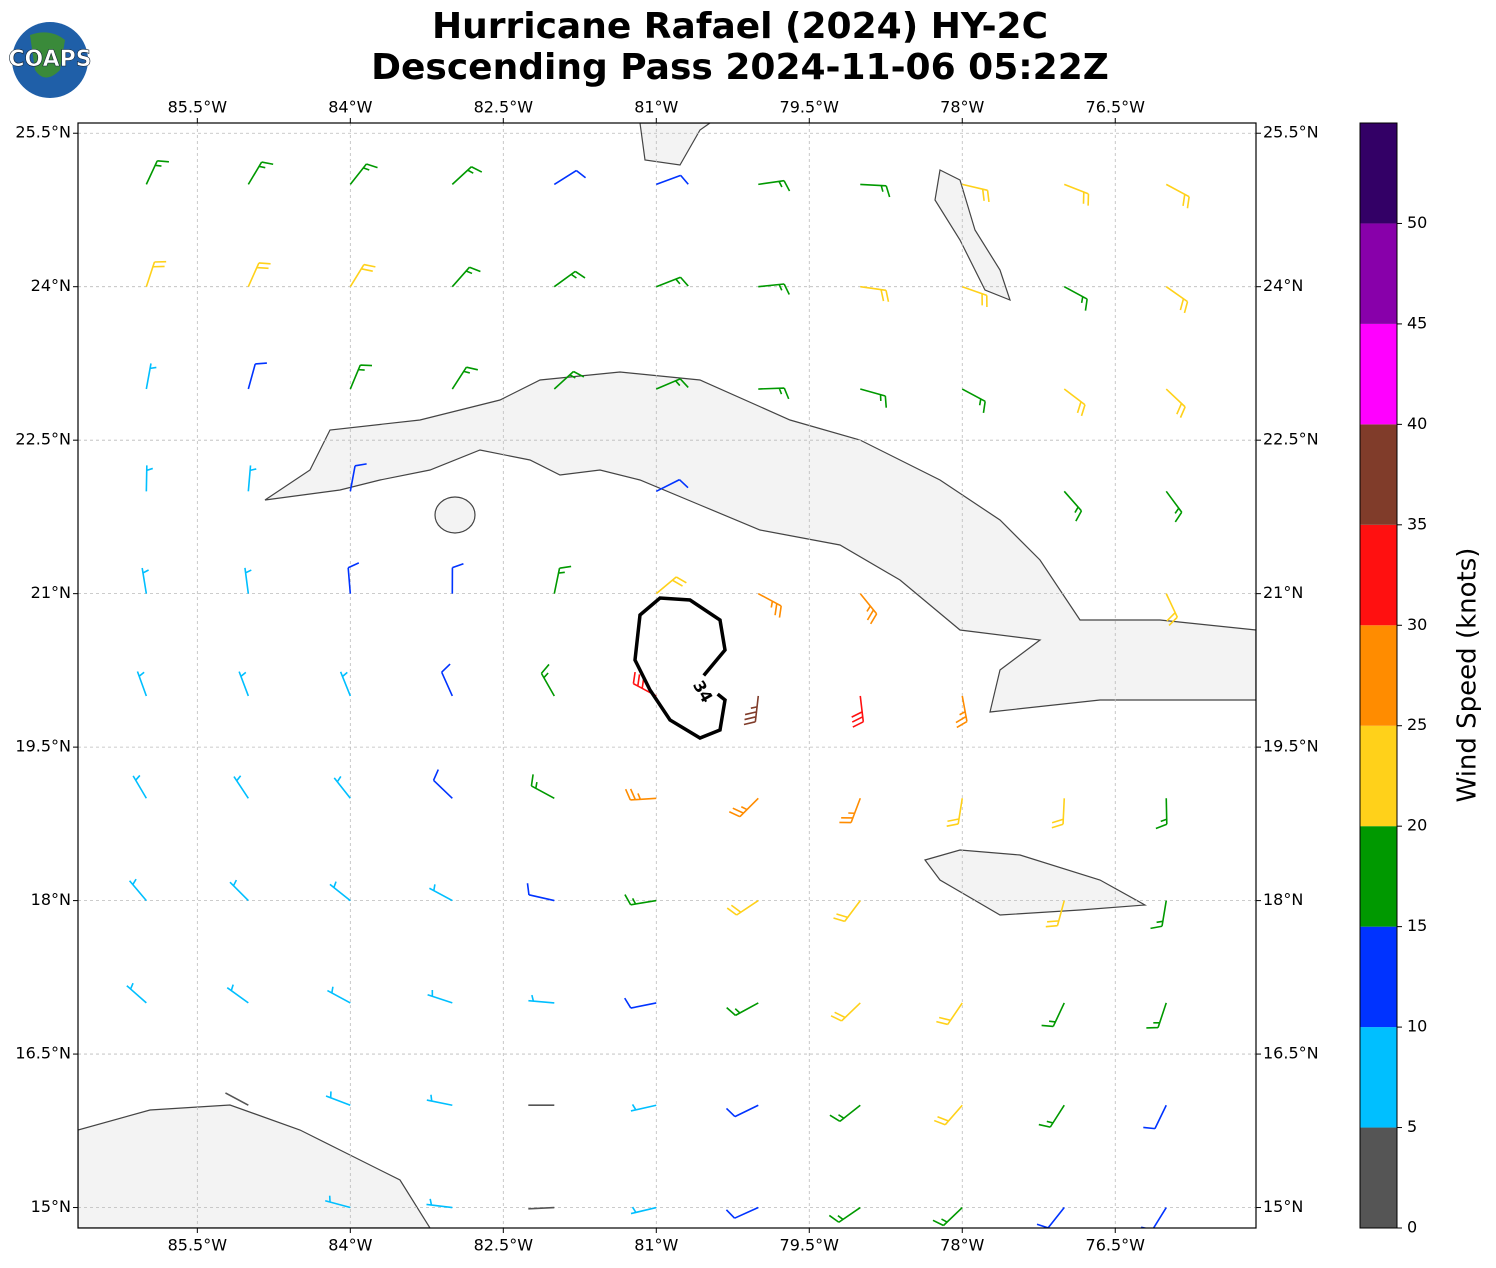 The width and height of the screenshot is (1496, 1268). I want to click on florida, so click(675, 144).